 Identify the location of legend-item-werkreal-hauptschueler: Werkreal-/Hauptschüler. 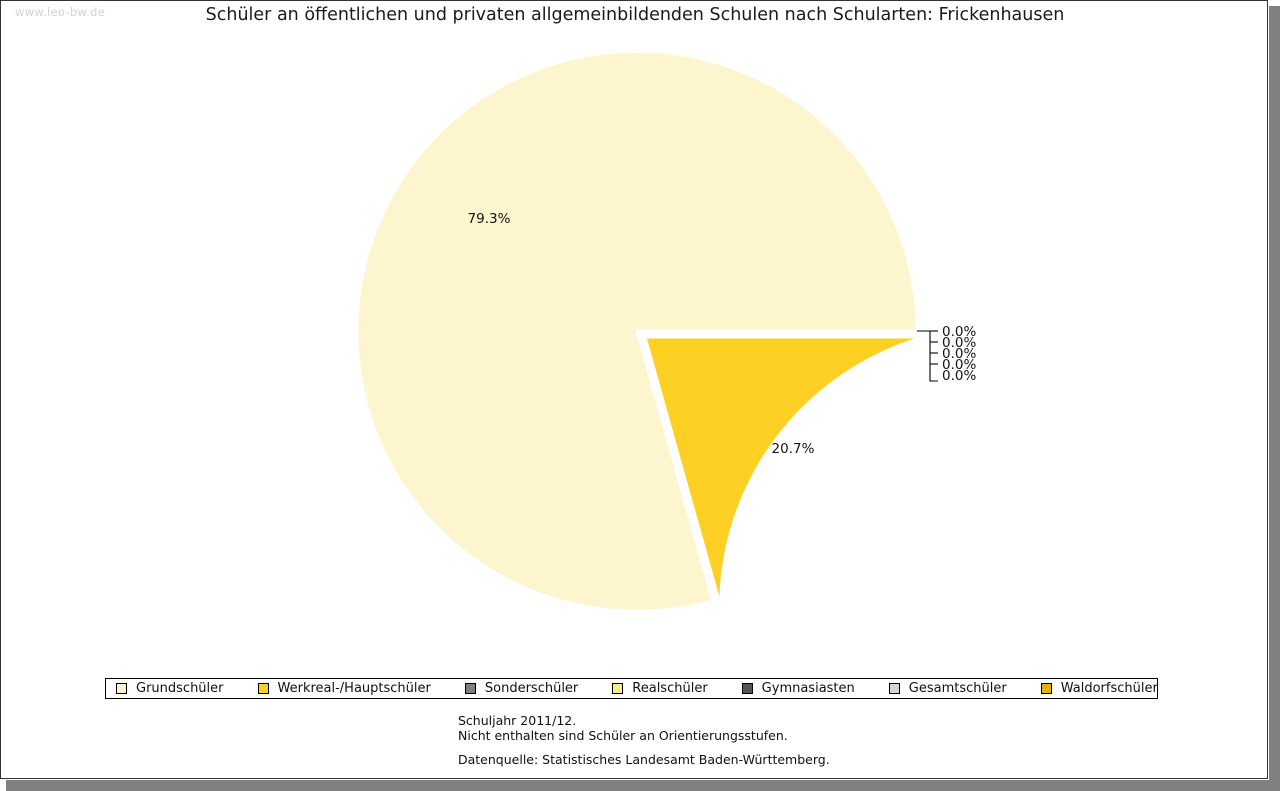
(348, 688).